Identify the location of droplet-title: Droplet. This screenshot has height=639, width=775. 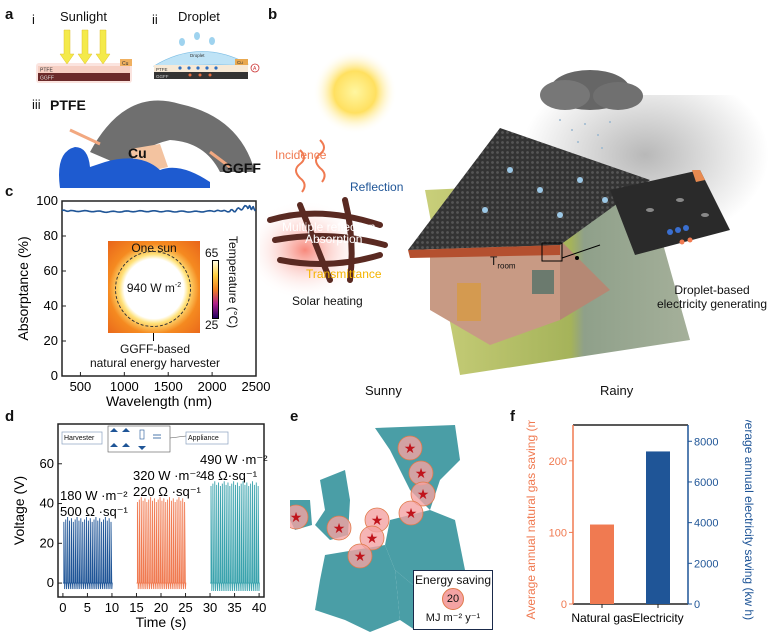
(199, 16).